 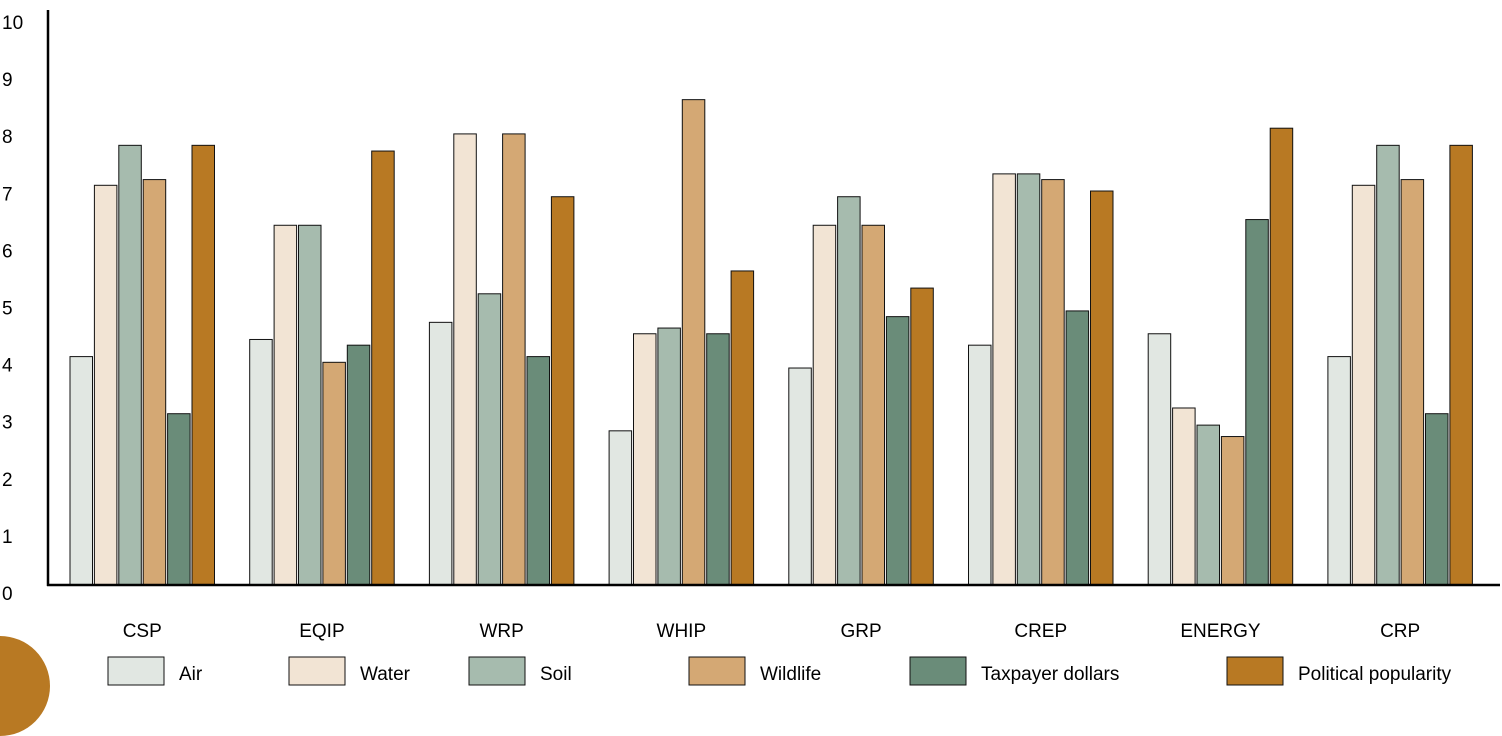 What do you see at coordinates (873, 405) in the screenshot?
I see `bar-wildlife-grp` at bounding box center [873, 405].